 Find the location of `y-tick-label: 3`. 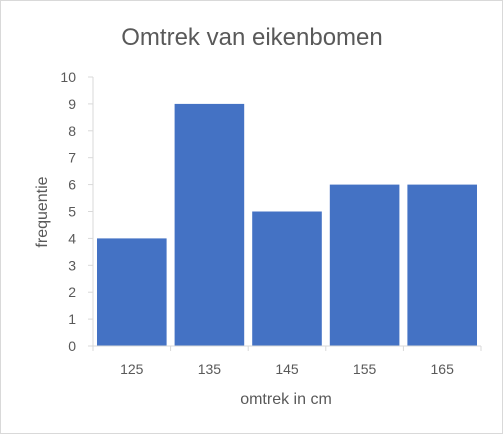

y-tick-label: 3 is located at coordinates (72, 265).